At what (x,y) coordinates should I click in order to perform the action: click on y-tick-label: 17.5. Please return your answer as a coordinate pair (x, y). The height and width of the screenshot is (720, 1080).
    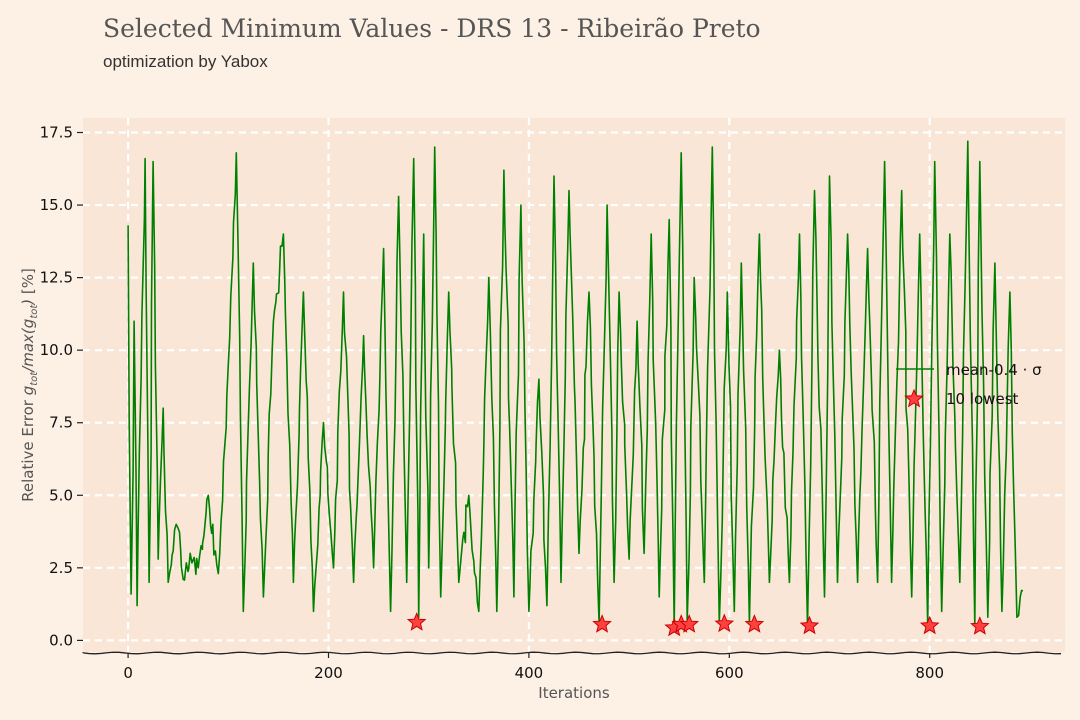
    Looking at the image, I should click on (56, 133).